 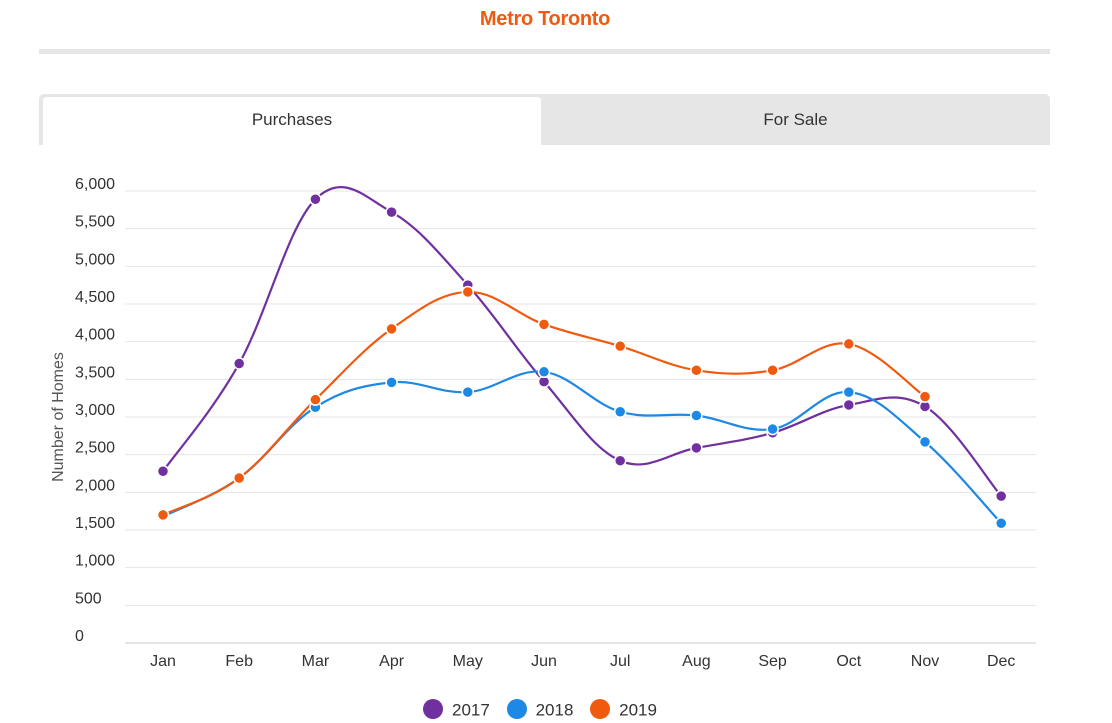 I want to click on legend-item-2018: 2018, so click(x=540, y=709).